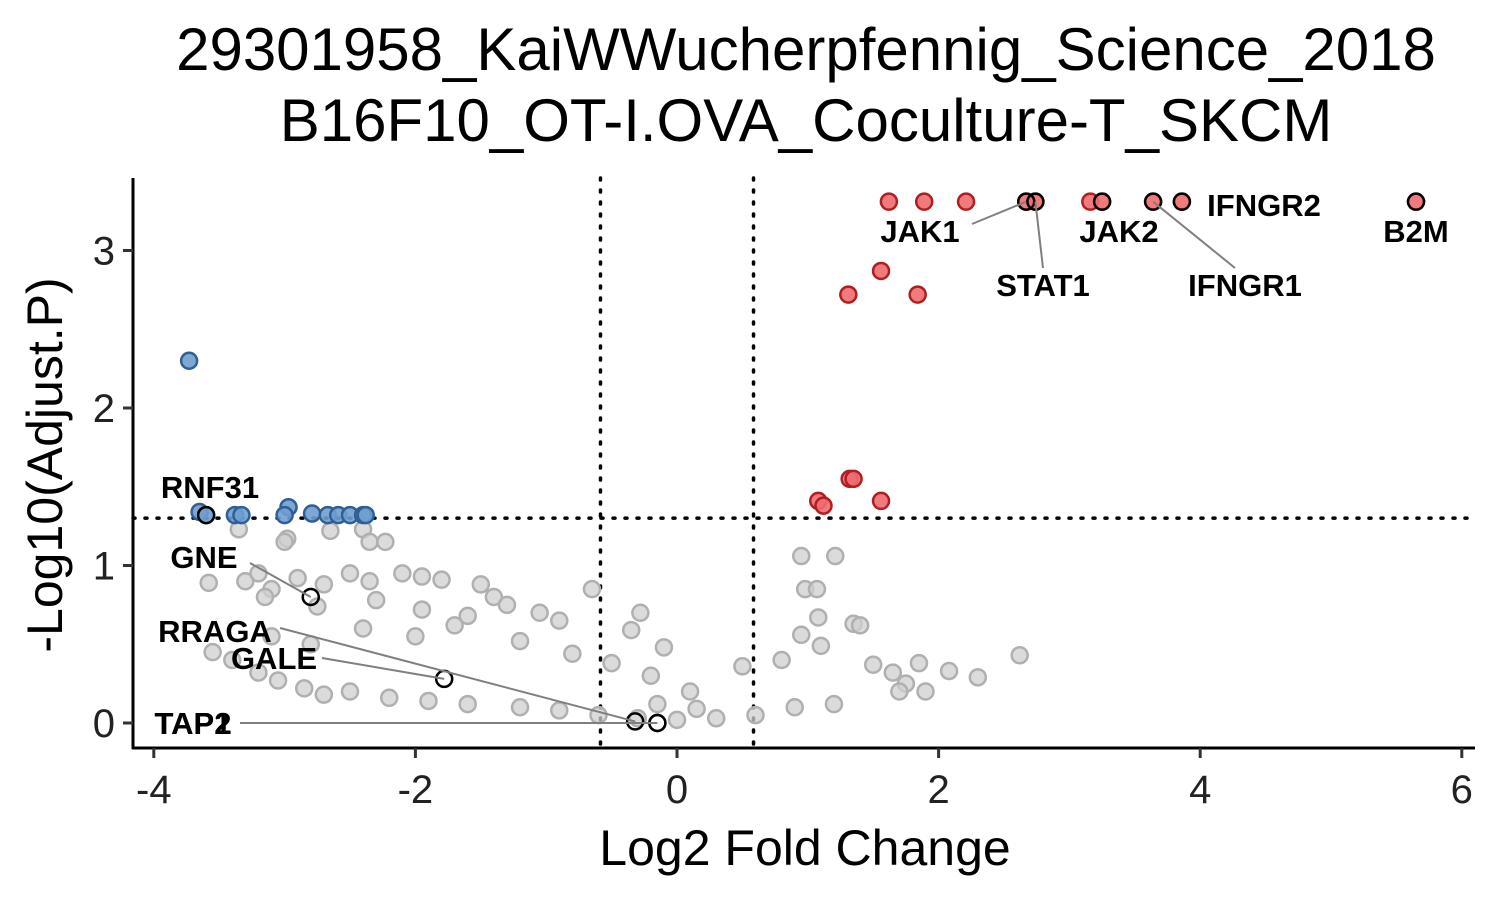 The image size is (1500, 900). Describe the element at coordinates (104, 409) in the screenshot. I see `y-tick-label: 2` at that location.